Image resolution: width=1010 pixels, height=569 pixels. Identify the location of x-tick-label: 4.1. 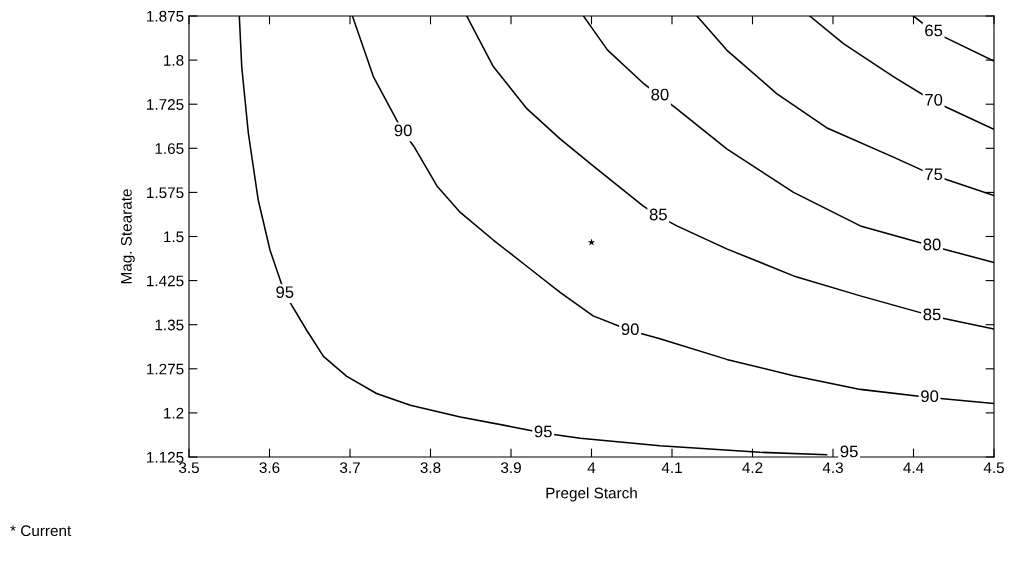
(671, 467).